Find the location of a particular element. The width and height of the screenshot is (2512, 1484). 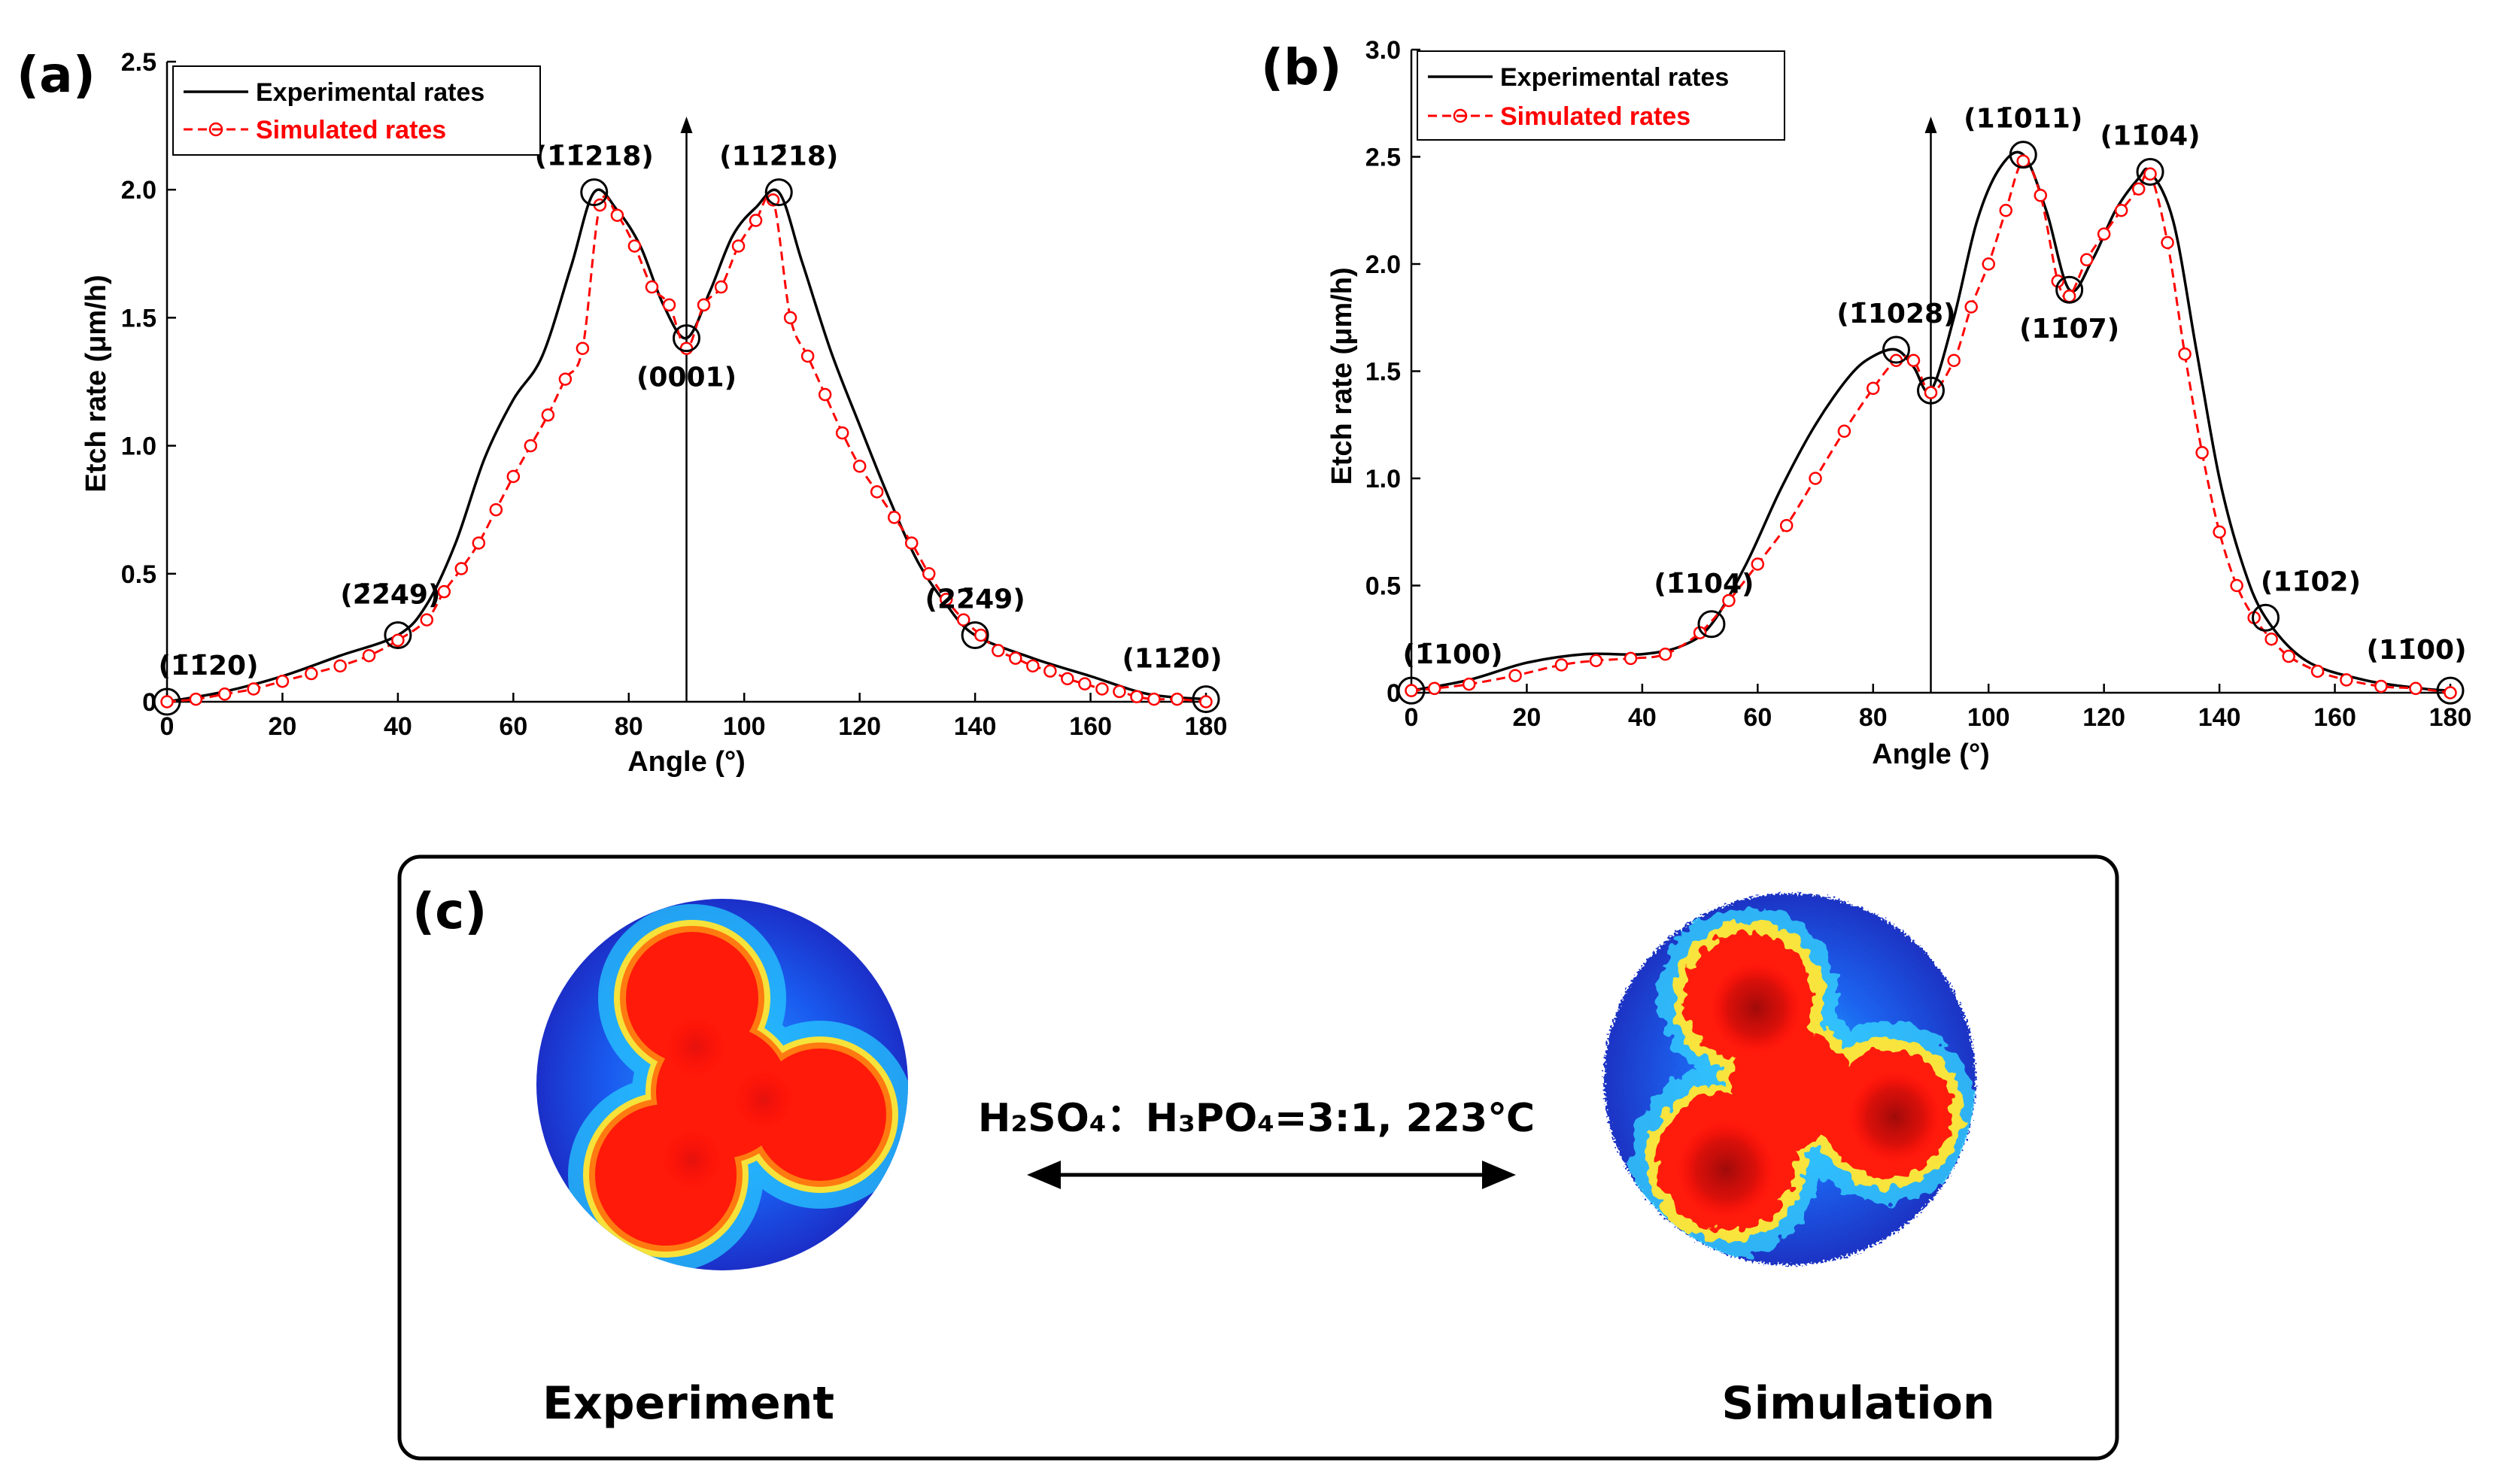

panel-label-c: (c) is located at coordinates (449, 911).